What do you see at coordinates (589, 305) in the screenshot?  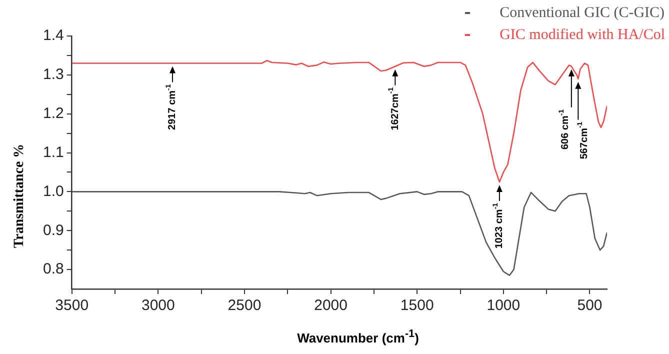 I see `x-tick-label: 500` at bounding box center [589, 305].